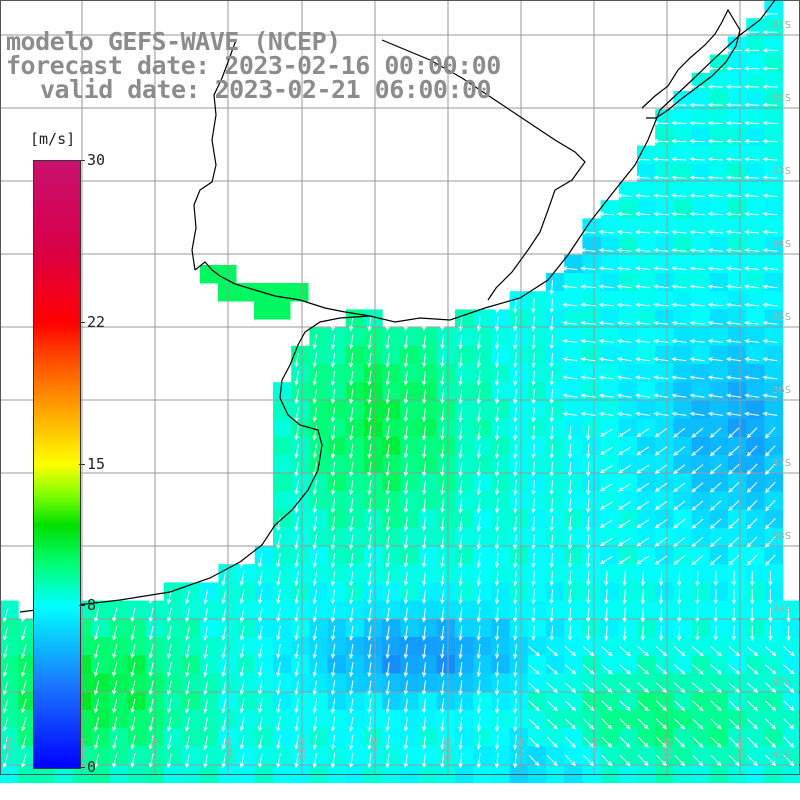  Describe the element at coordinates (82, 160) in the screenshot. I see `colorbar-tick-mark` at that location.